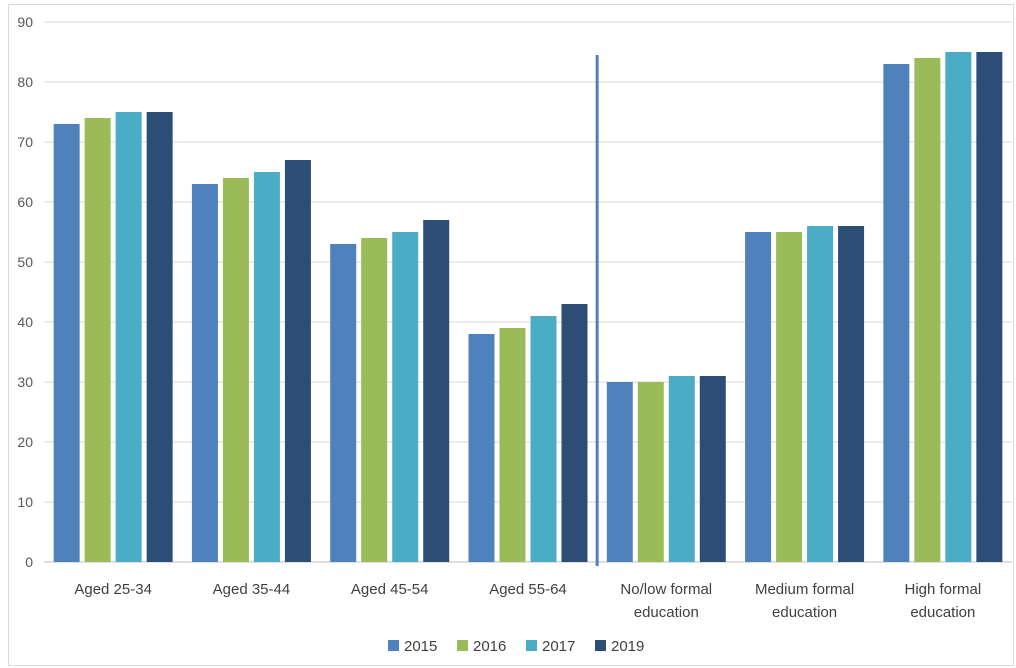 The height and width of the screenshot is (668, 1016). Describe the element at coordinates (25, 292) in the screenshot. I see `y-axis-ticks: 0 10 20 30 40 50 60 70 80 90` at that location.